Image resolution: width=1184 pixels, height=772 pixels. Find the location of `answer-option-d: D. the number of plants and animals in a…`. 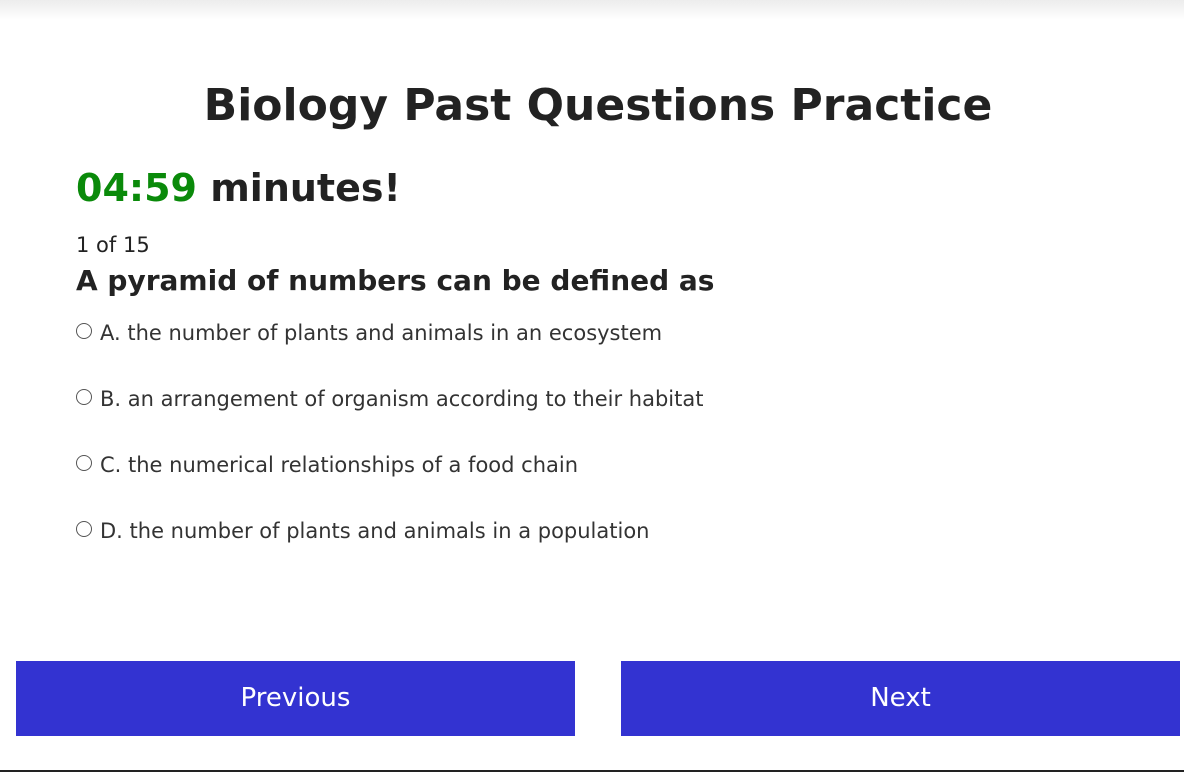

answer-option-d: D. the number of plants and animals in a… is located at coordinates (389, 531).